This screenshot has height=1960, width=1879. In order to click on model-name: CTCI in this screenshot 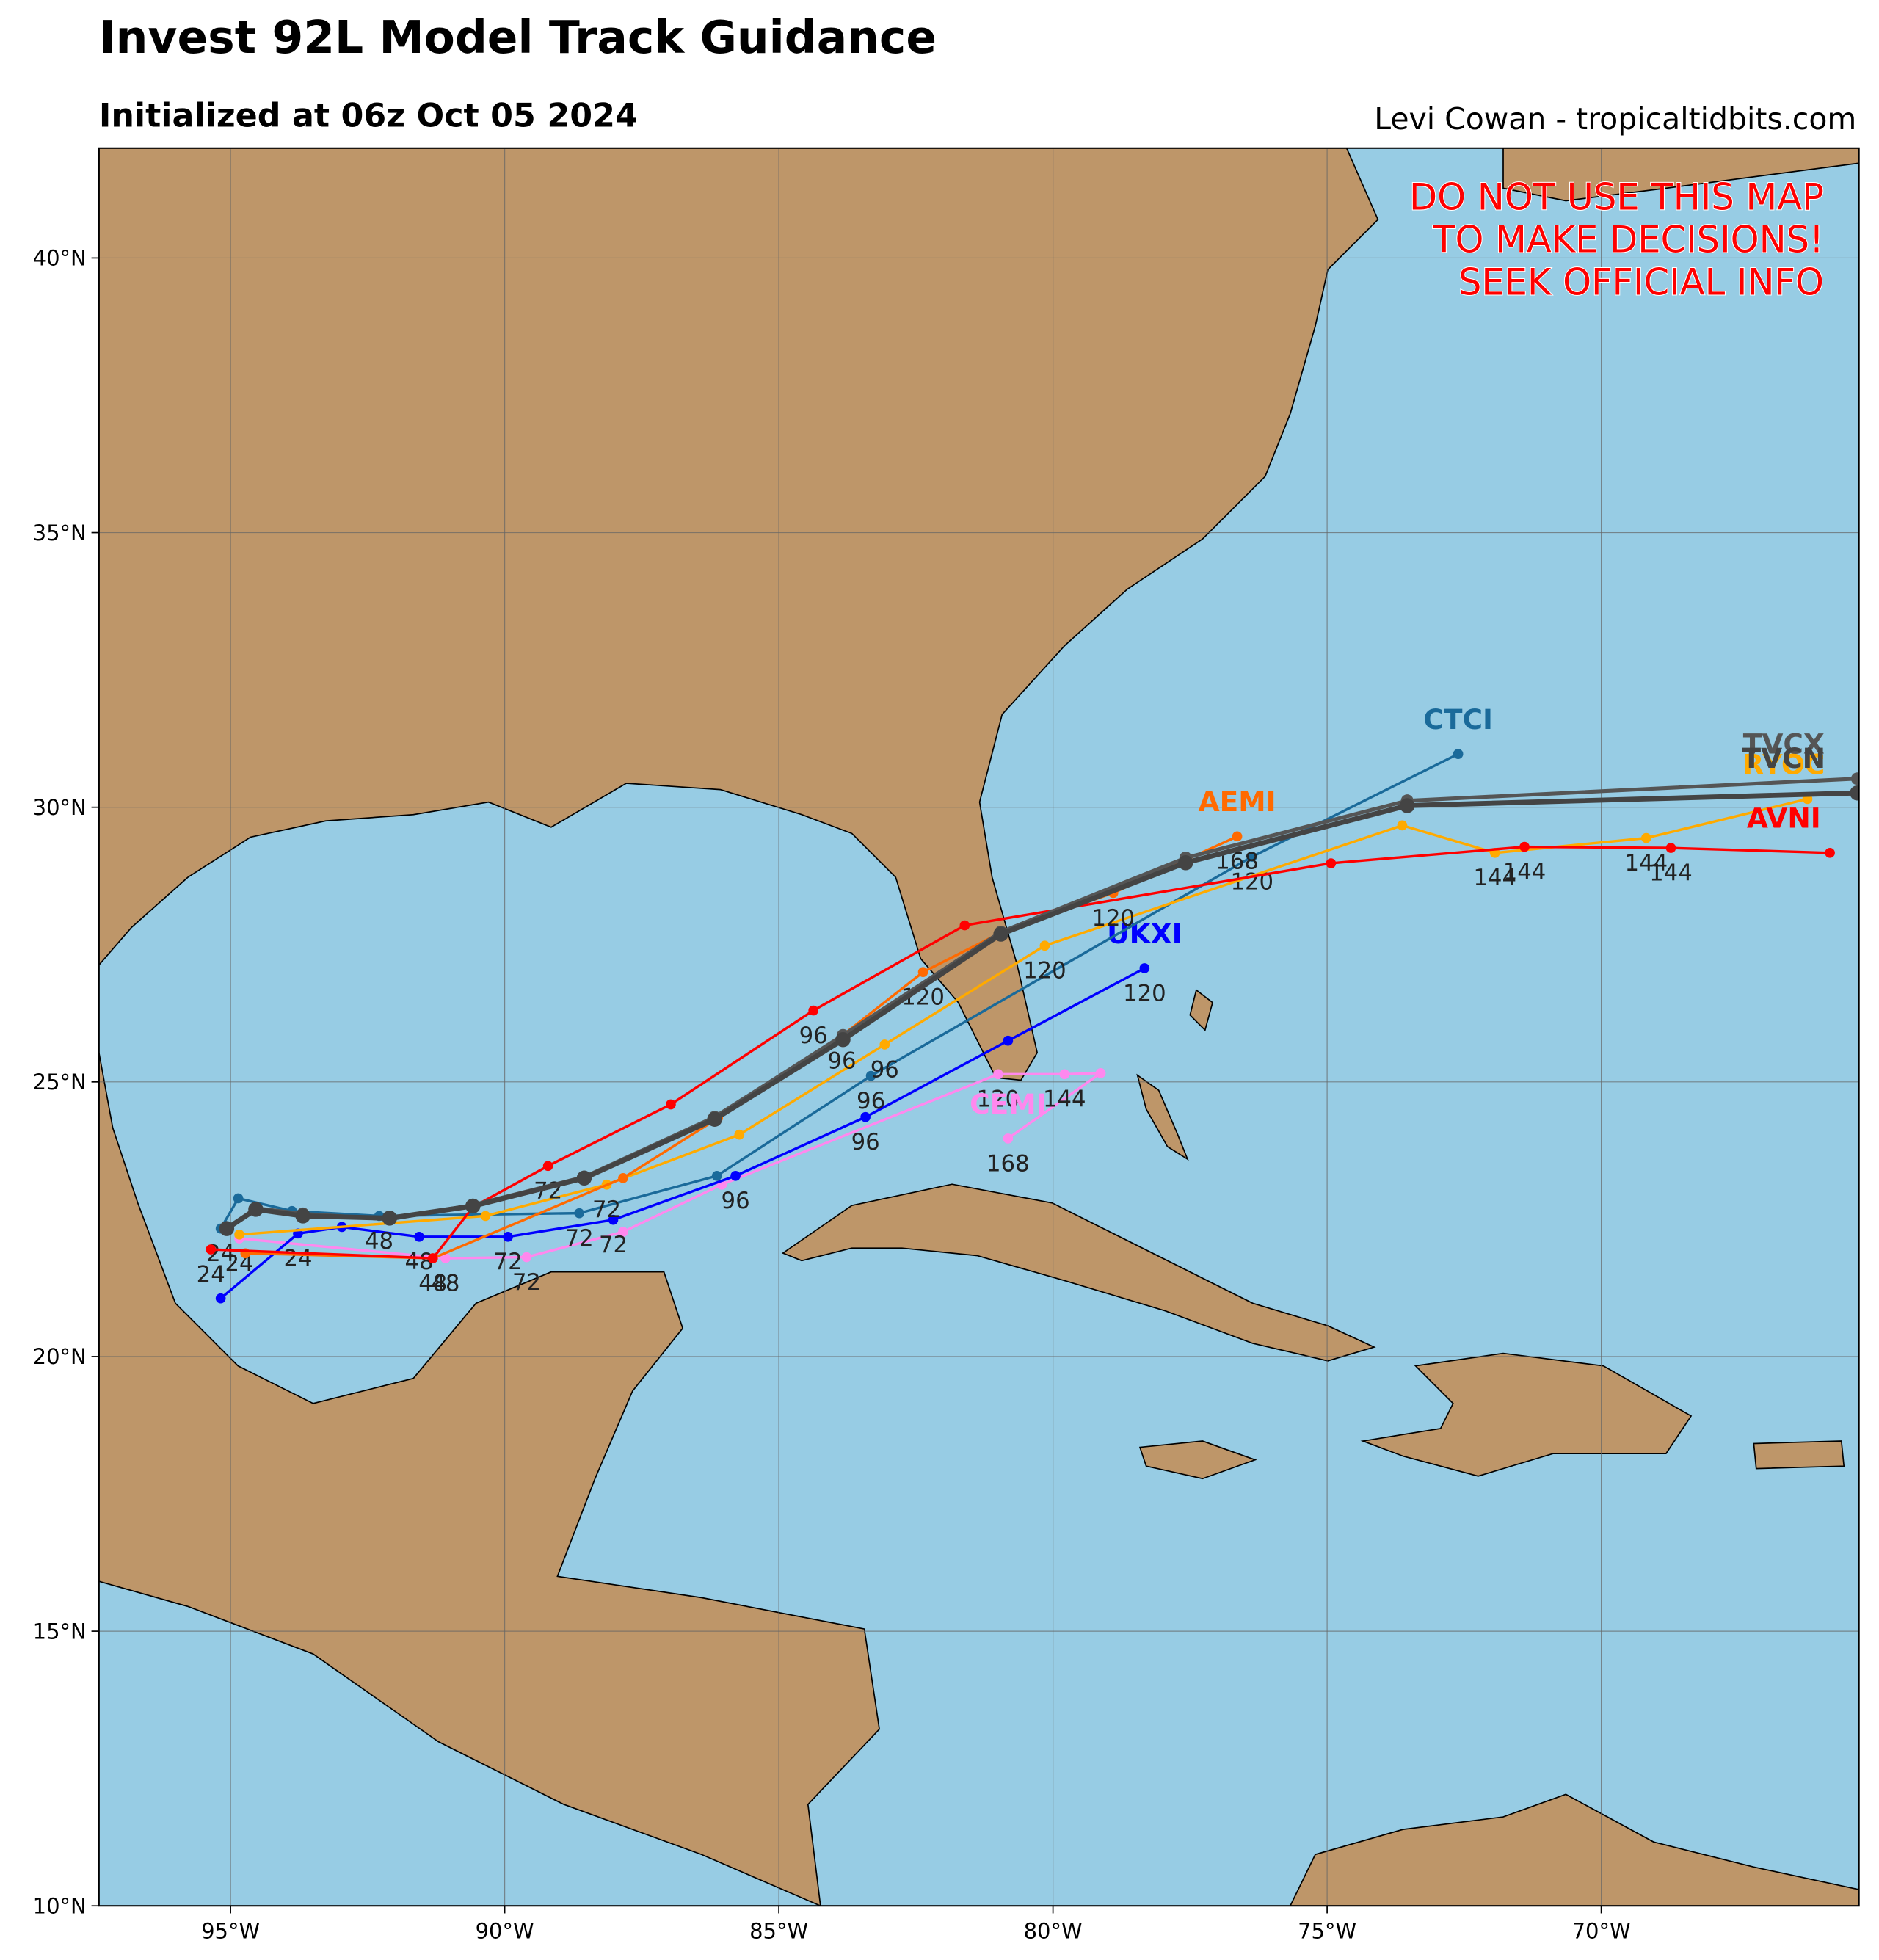, I will do `click(1458, 719)`.